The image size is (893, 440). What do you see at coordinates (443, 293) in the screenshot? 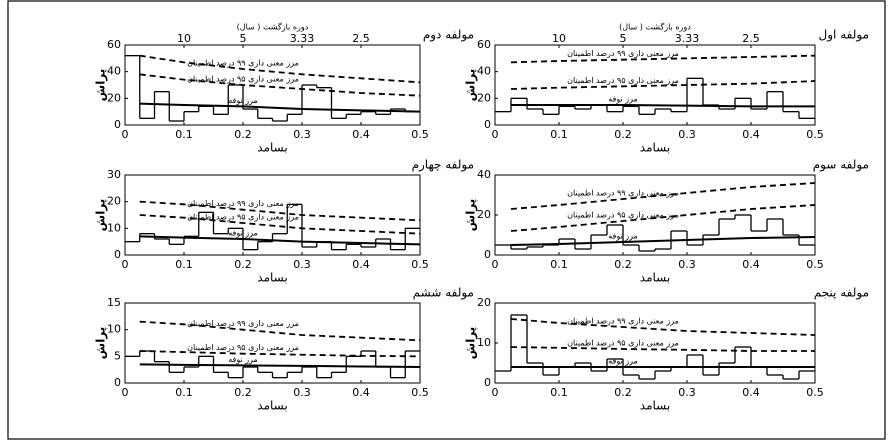
I see `panel-title: مولفه ششم` at bounding box center [443, 293].